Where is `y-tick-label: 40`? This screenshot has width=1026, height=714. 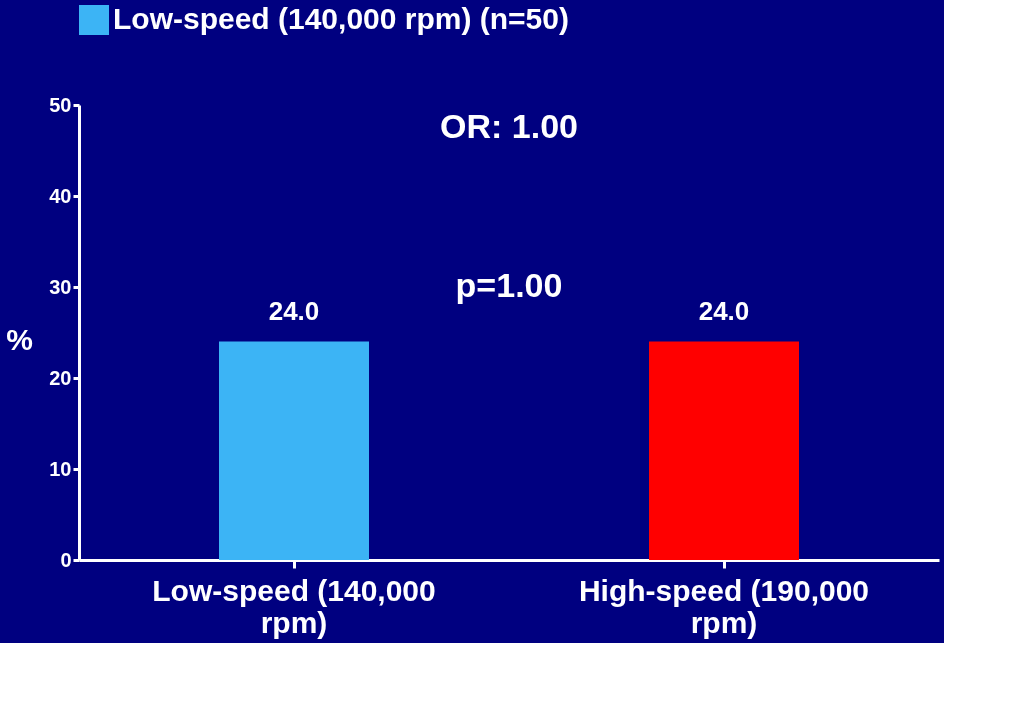
y-tick-label: 40 is located at coordinates (60, 195).